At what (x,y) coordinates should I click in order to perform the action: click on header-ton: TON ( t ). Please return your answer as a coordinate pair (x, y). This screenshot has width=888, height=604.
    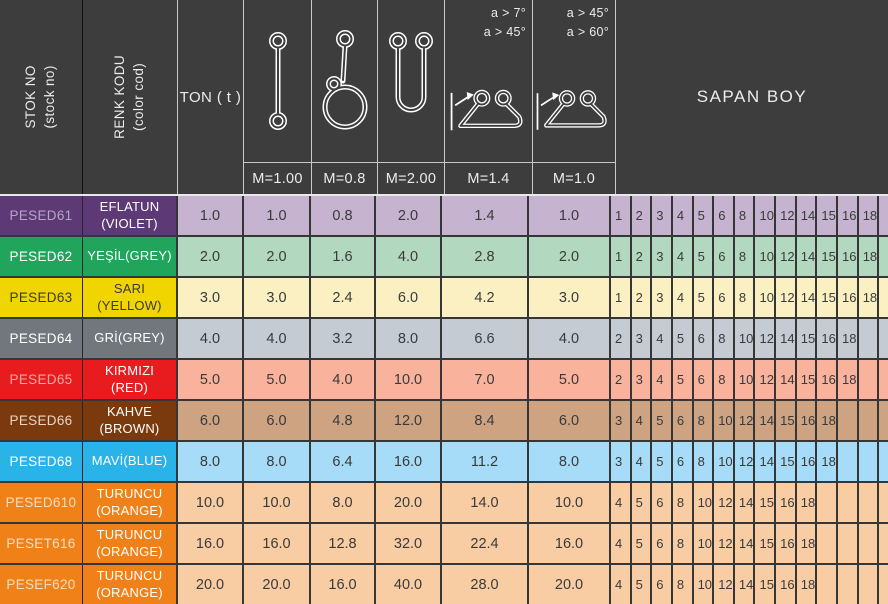
    Looking at the image, I should click on (211, 97).